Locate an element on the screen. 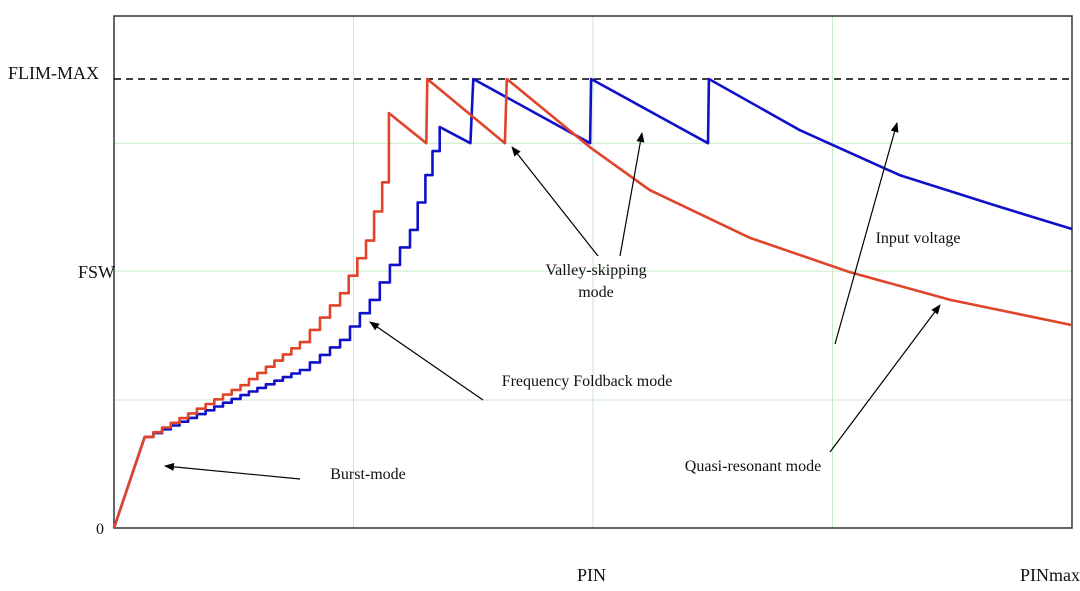 This screenshot has width=1080, height=591. annotation-valley-skipping-line2: mode is located at coordinates (596, 292).